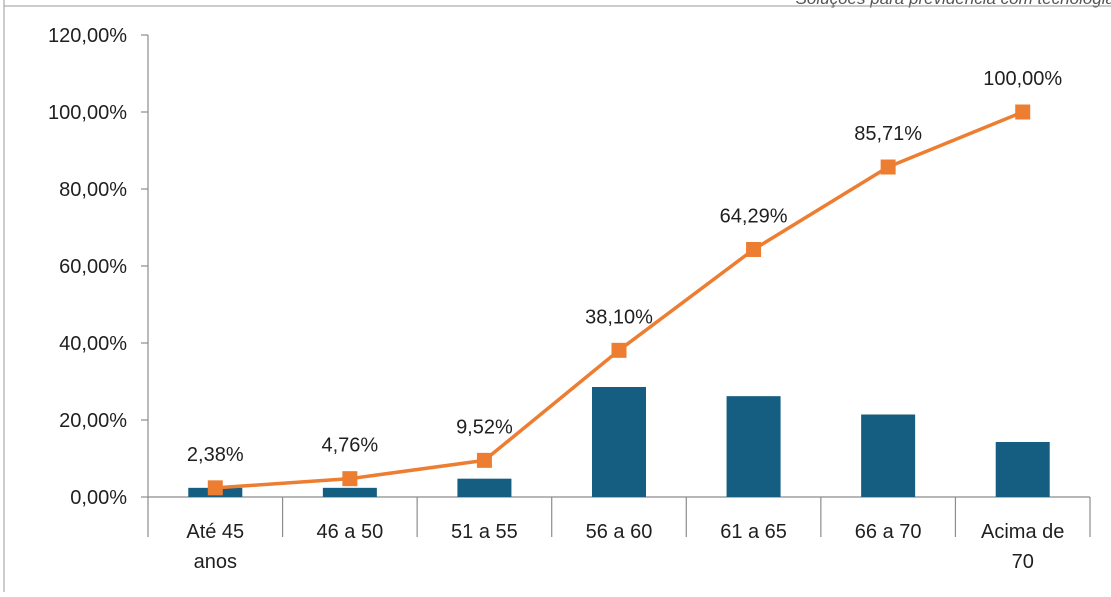 The image size is (1111, 597). I want to click on x-category-label: 70, so click(1023, 562).